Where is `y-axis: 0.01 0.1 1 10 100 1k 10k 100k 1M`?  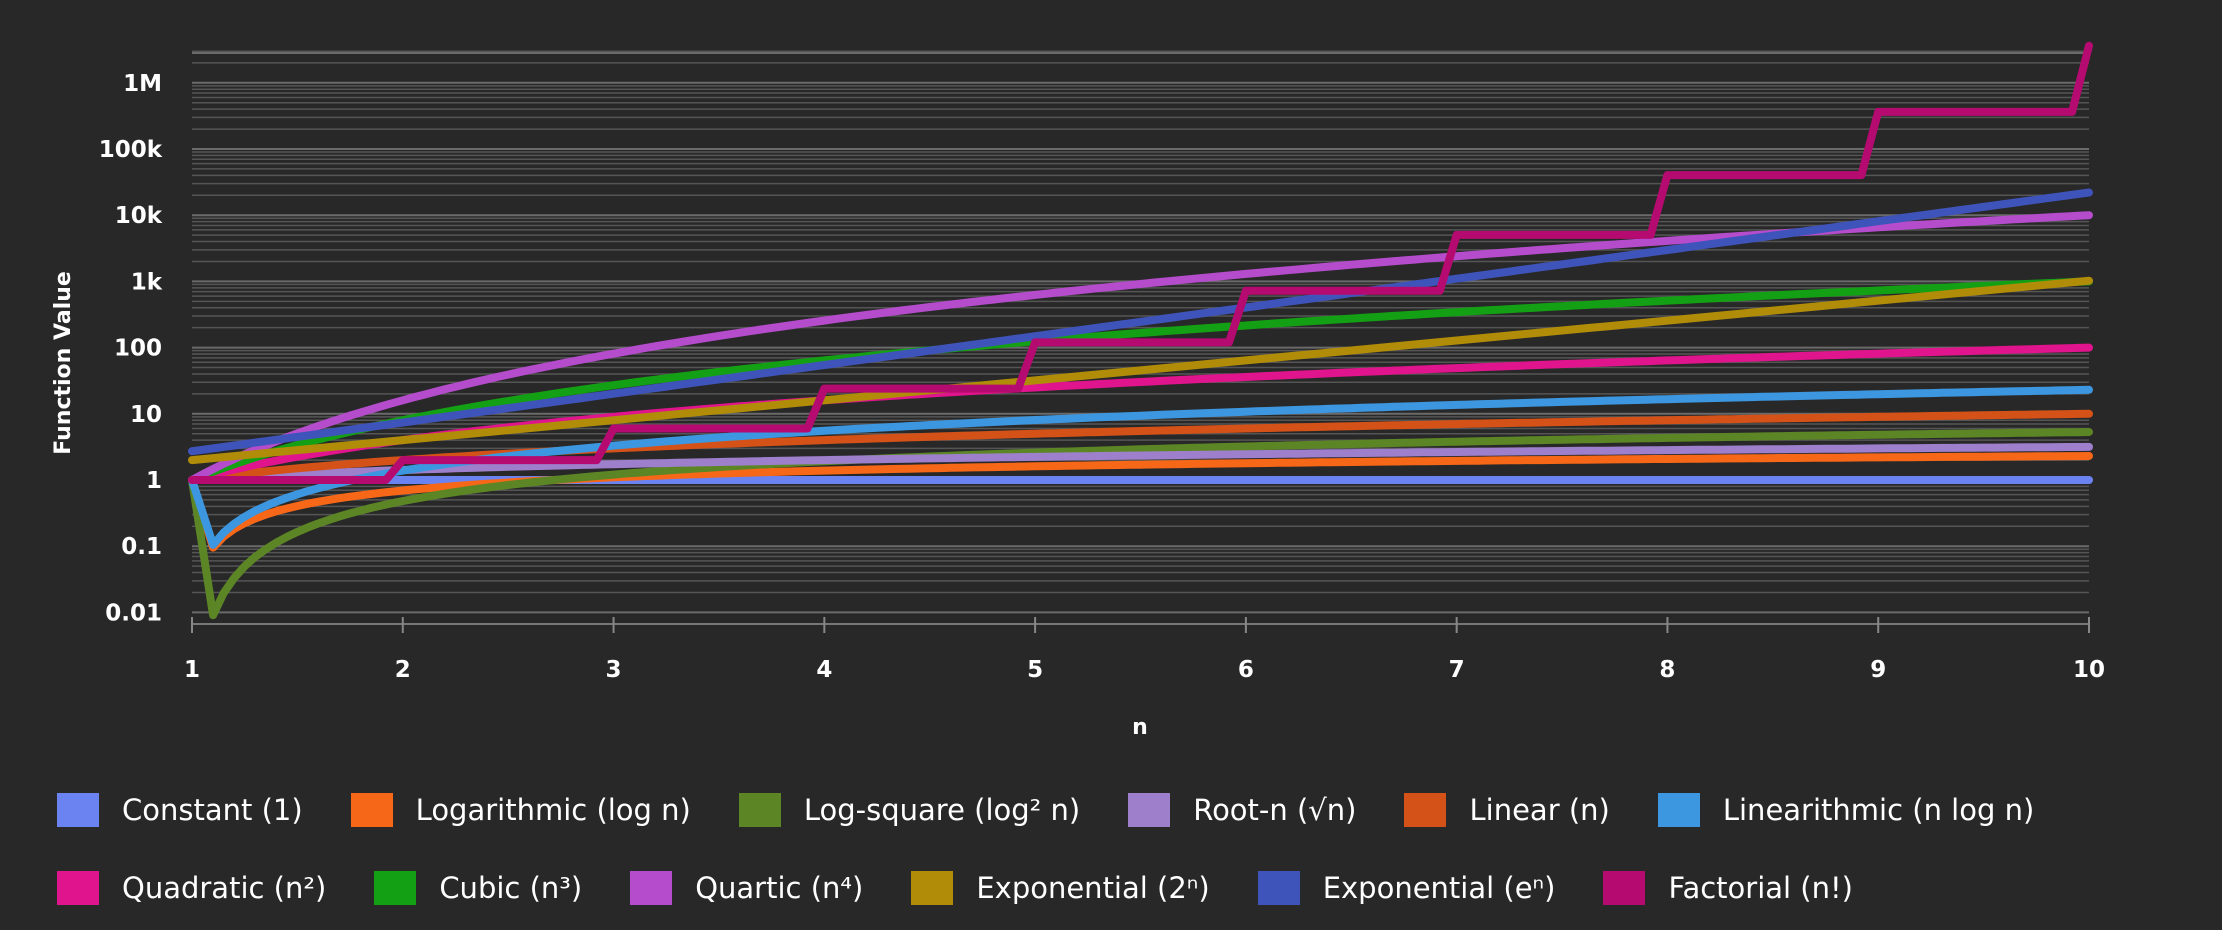 y-axis: 0.01 0.1 1 10 100 1k 10k 100k 1M is located at coordinates (131, 349).